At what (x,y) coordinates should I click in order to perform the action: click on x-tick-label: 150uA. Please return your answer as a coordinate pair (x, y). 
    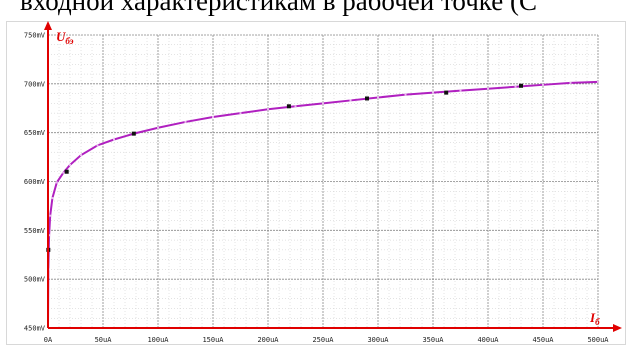
    Looking at the image, I should click on (213, 340).